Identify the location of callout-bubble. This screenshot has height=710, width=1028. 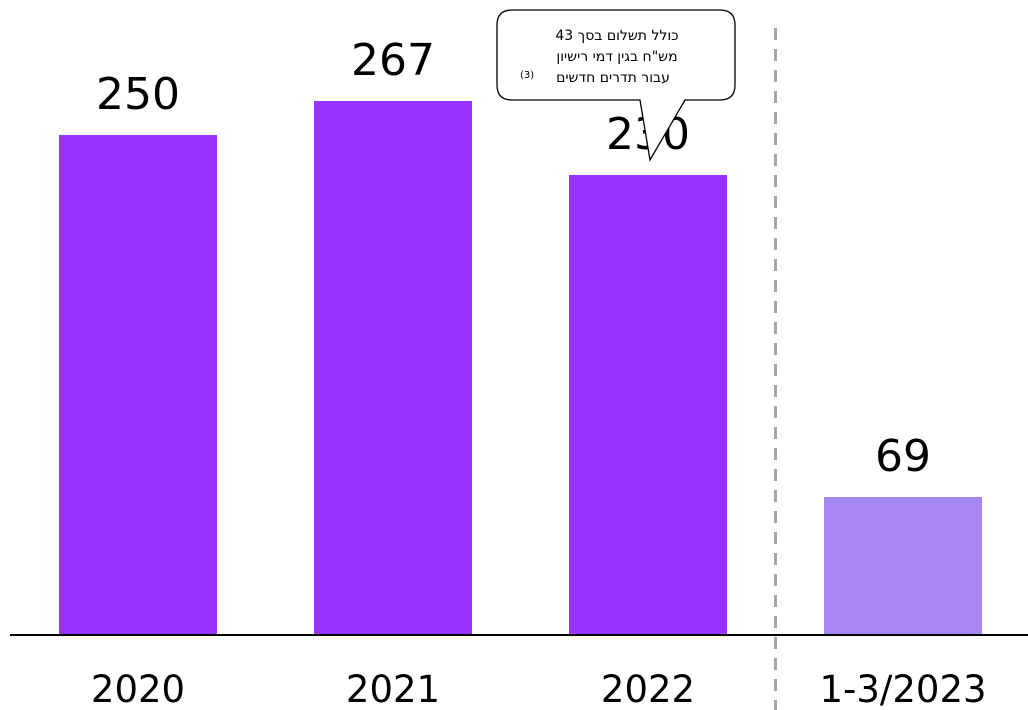
(616, 85).